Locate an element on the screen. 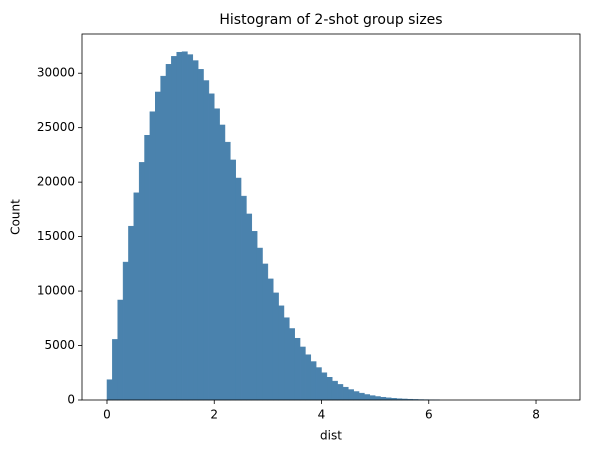  x-tick-label: 4 is located at coordinates (322, 415).